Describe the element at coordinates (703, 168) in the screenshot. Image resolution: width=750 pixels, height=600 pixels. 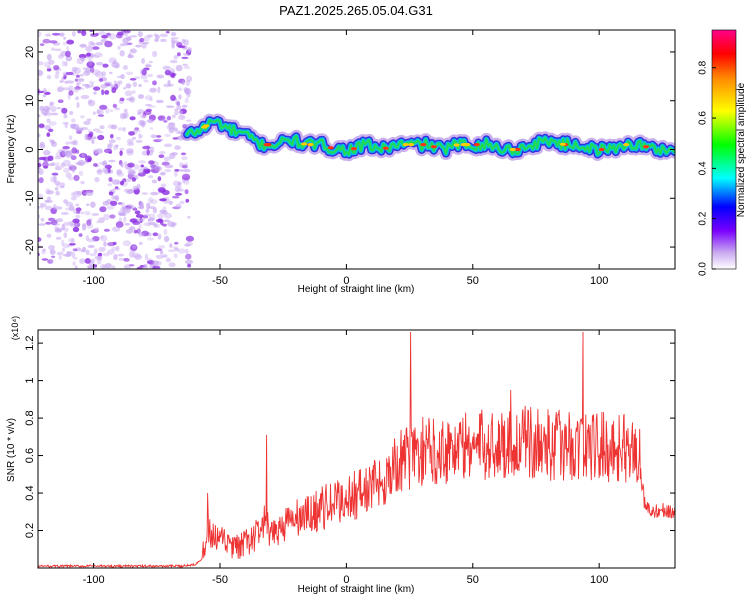
I see `colorbar-tick-label: 0.4` at that location.